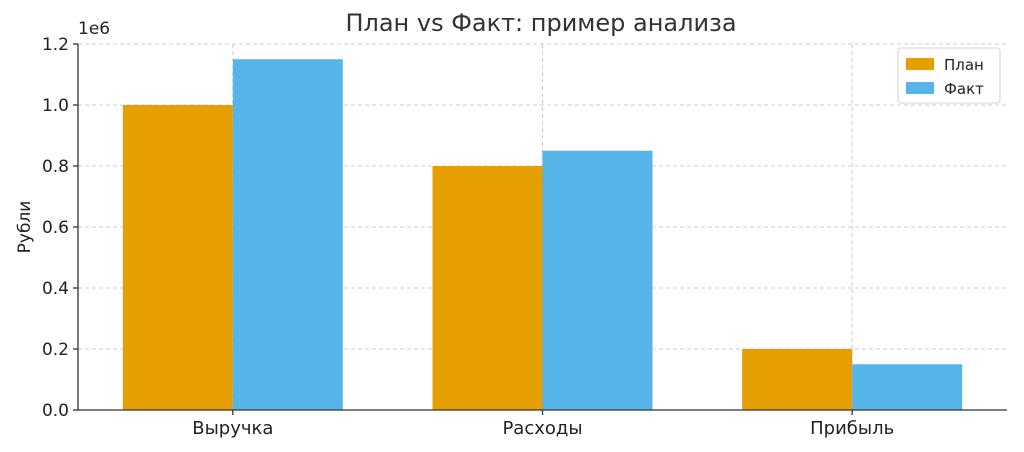 Image resolution: width=1024 pixels, height=452 pixels. I want to click on y-offset-label: 1e6, so click(94, 29).